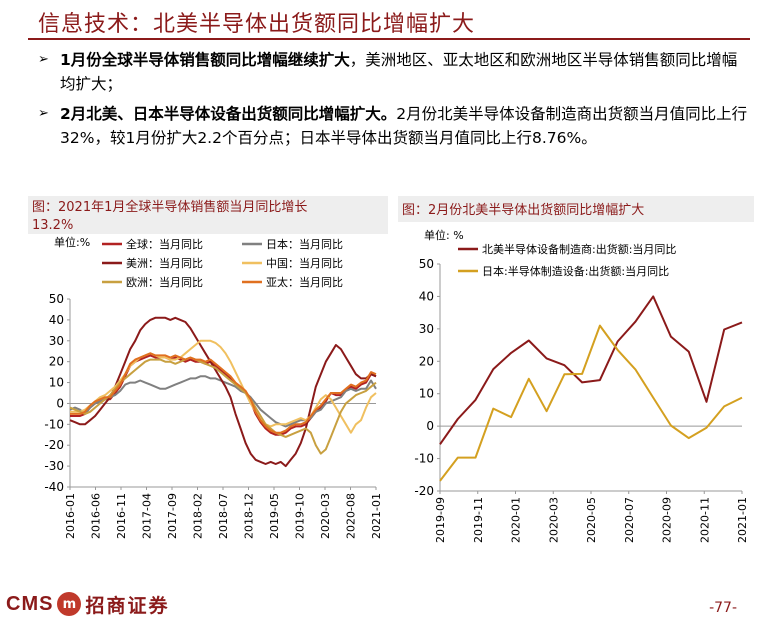 This screenshot has height=622, width=763. I want to click on legend-label: 日本：当月同比, so click(304, 244).